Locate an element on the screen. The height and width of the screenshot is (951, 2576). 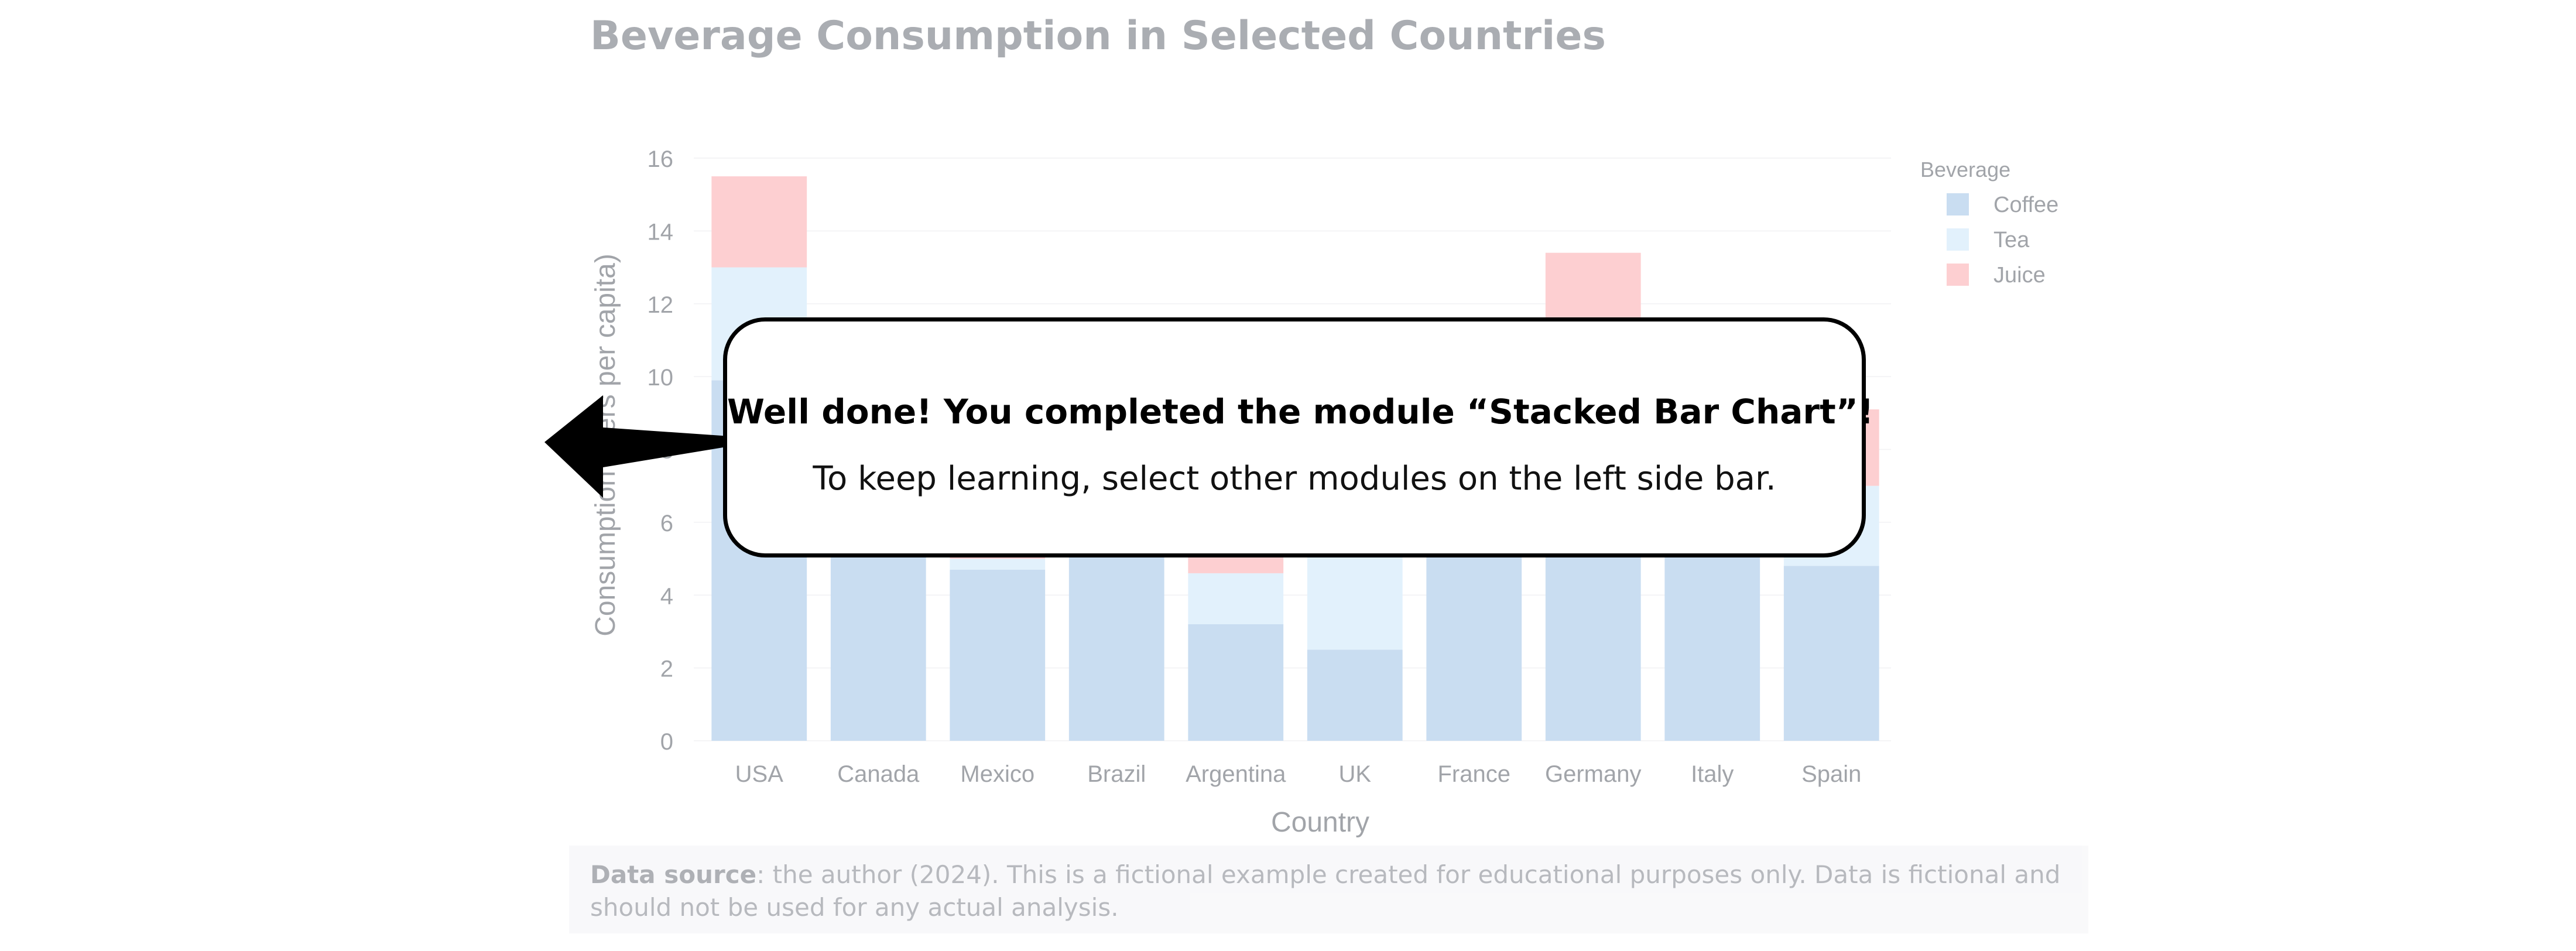
bar-juice-argentina is located at coordinates (1236, 564).